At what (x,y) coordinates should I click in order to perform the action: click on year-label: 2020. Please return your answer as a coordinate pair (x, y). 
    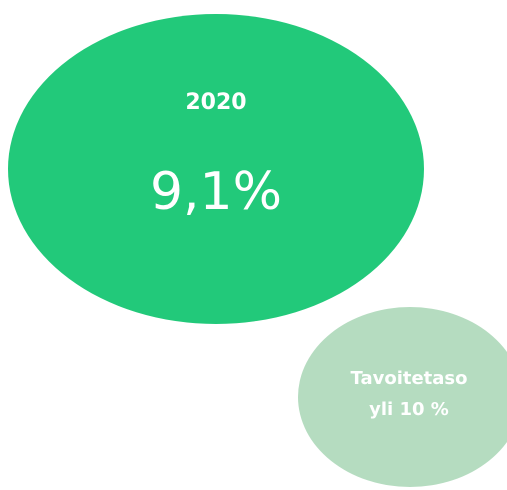
    Looking at the image, I should click on (215, 102).